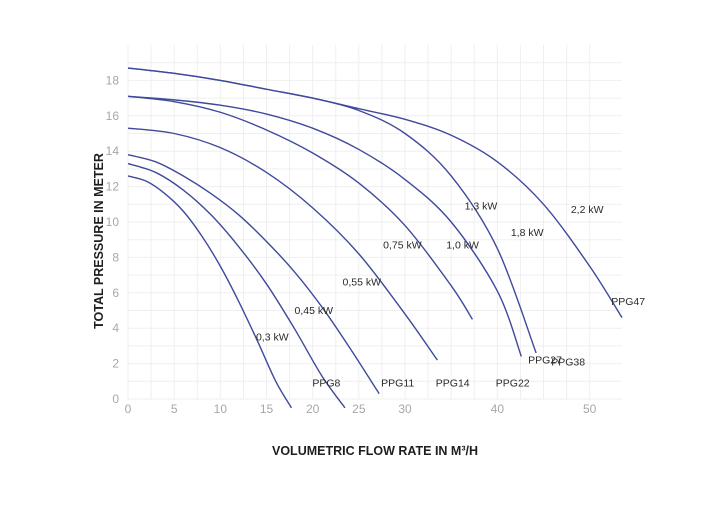 This screenshot has width=716, height=507. I want to click on curve-label: 1,0 kW, so click(462, 246).